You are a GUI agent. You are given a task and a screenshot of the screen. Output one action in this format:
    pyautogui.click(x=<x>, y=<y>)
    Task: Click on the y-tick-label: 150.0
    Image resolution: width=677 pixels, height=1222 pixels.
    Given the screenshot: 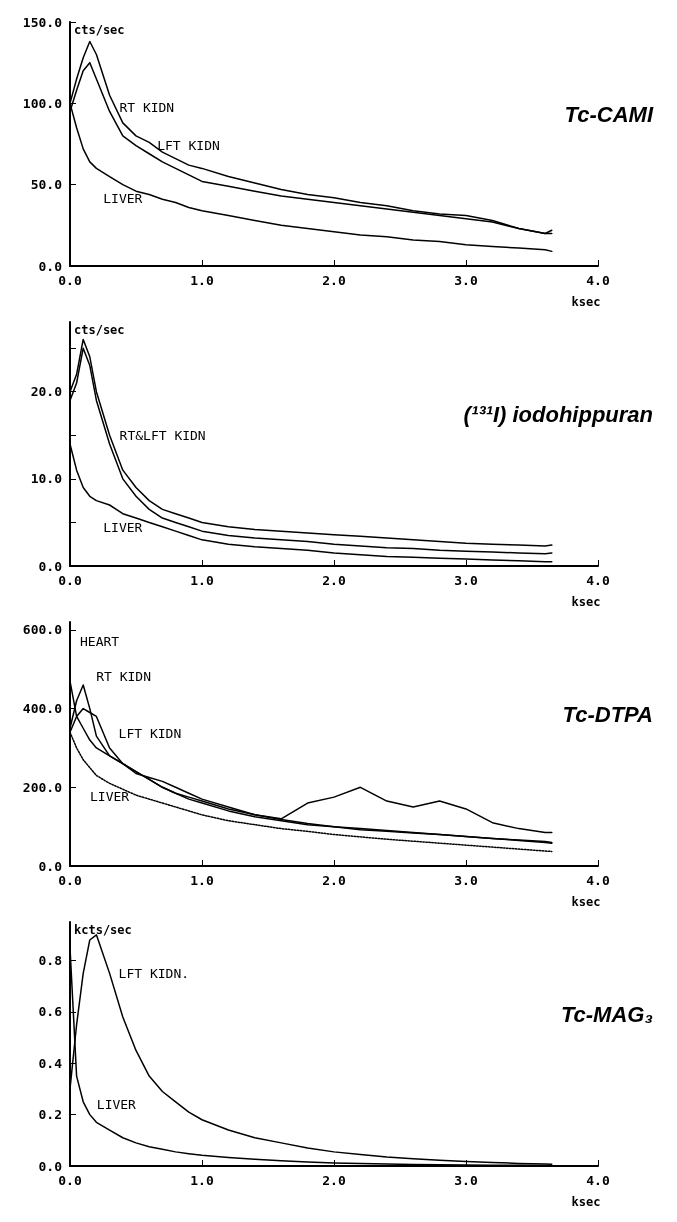 What is the action you would take?
    pyautogui.click(x=42, y=22)
    